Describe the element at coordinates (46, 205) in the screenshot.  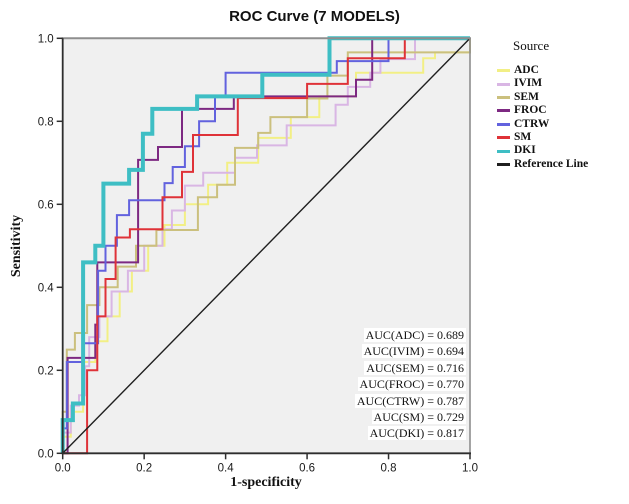
I see `y-tick-label: 0.6` at that location.